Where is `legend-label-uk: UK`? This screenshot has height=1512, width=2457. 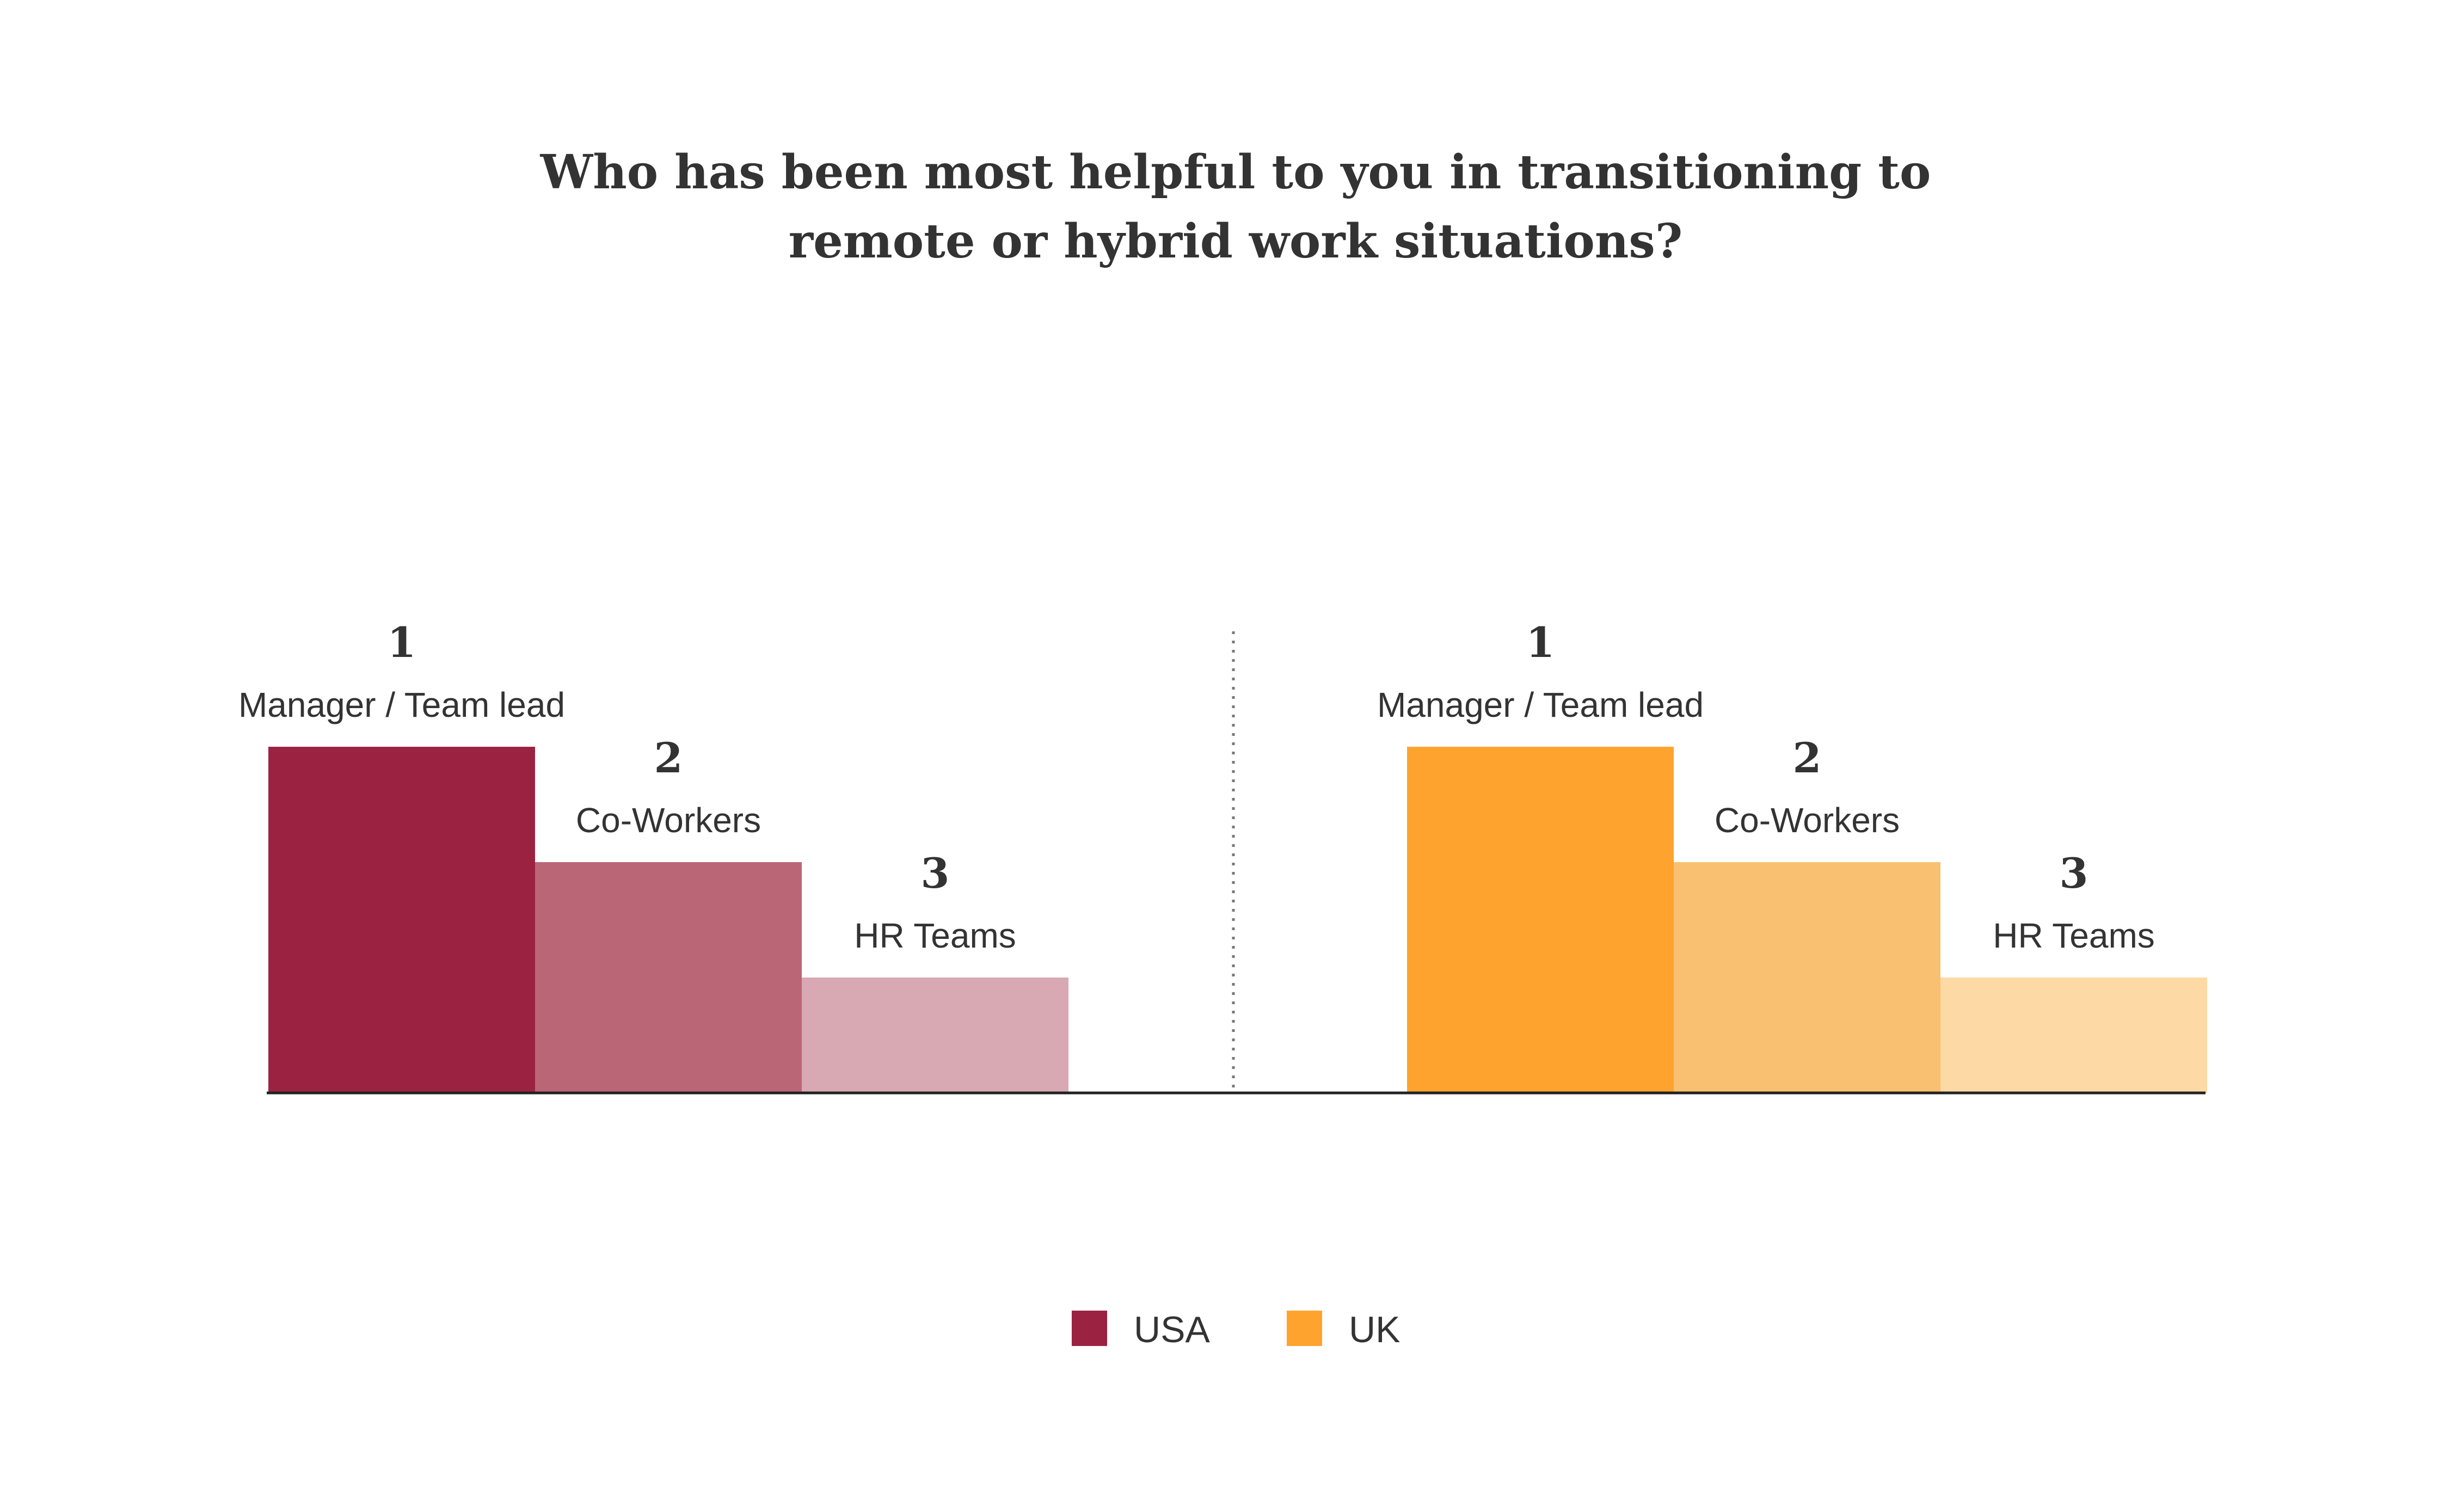 legend-label-uk: UK is located at coordinates (1375, 1329).